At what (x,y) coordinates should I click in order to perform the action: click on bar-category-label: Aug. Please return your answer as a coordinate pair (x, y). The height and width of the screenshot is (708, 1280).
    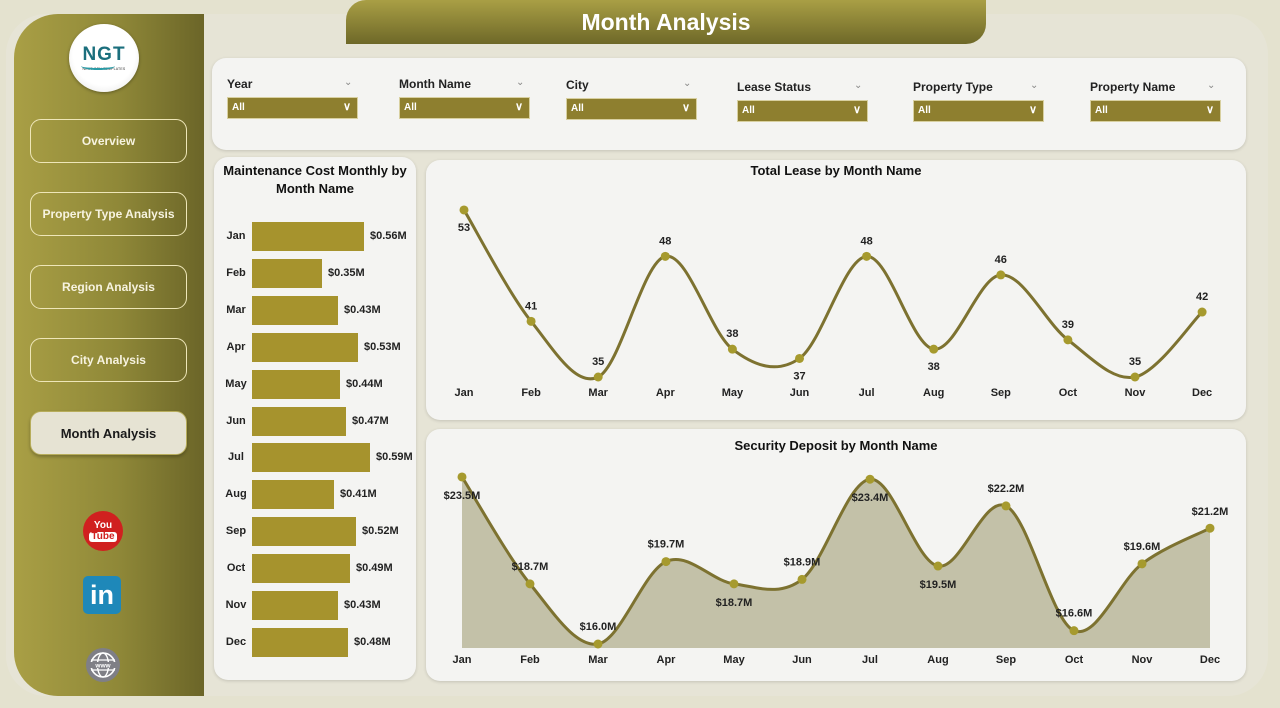
    Looking at the image, I should click on (236, 494).